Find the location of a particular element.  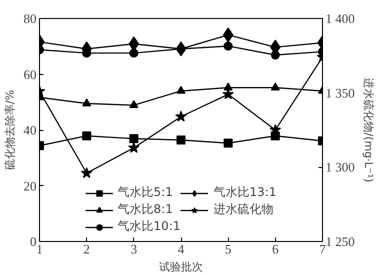

y2-axis-title: 进水硫化物/(mg·L⁻¹) is located at coordinates (368, 130).